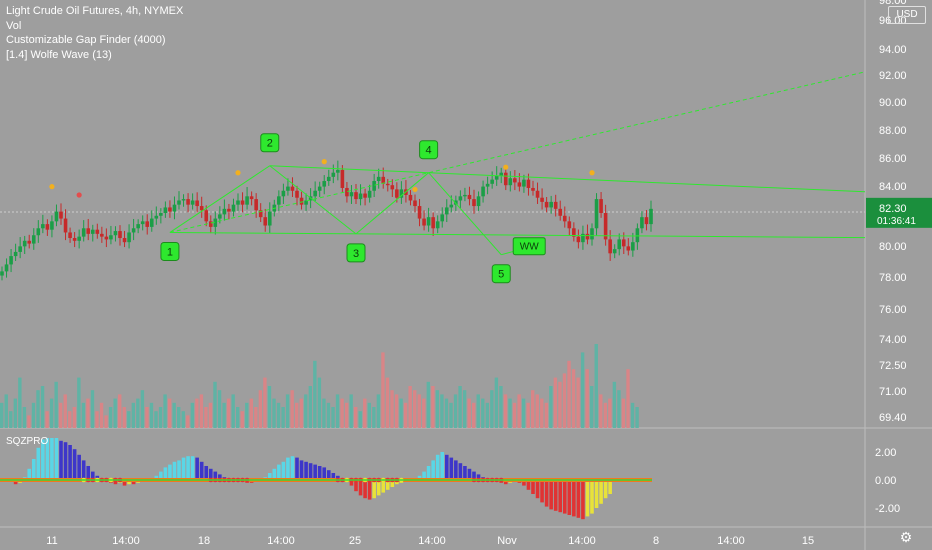  I want to click on price-tick-label: 92.00, so click(893, 76).